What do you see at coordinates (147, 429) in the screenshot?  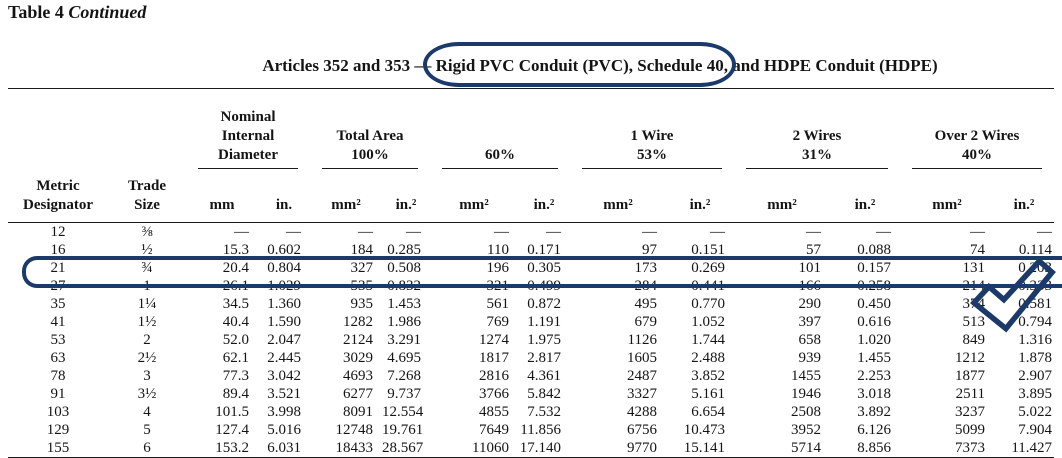 I see `table-cell: 5` at bounding box center [147, 429].